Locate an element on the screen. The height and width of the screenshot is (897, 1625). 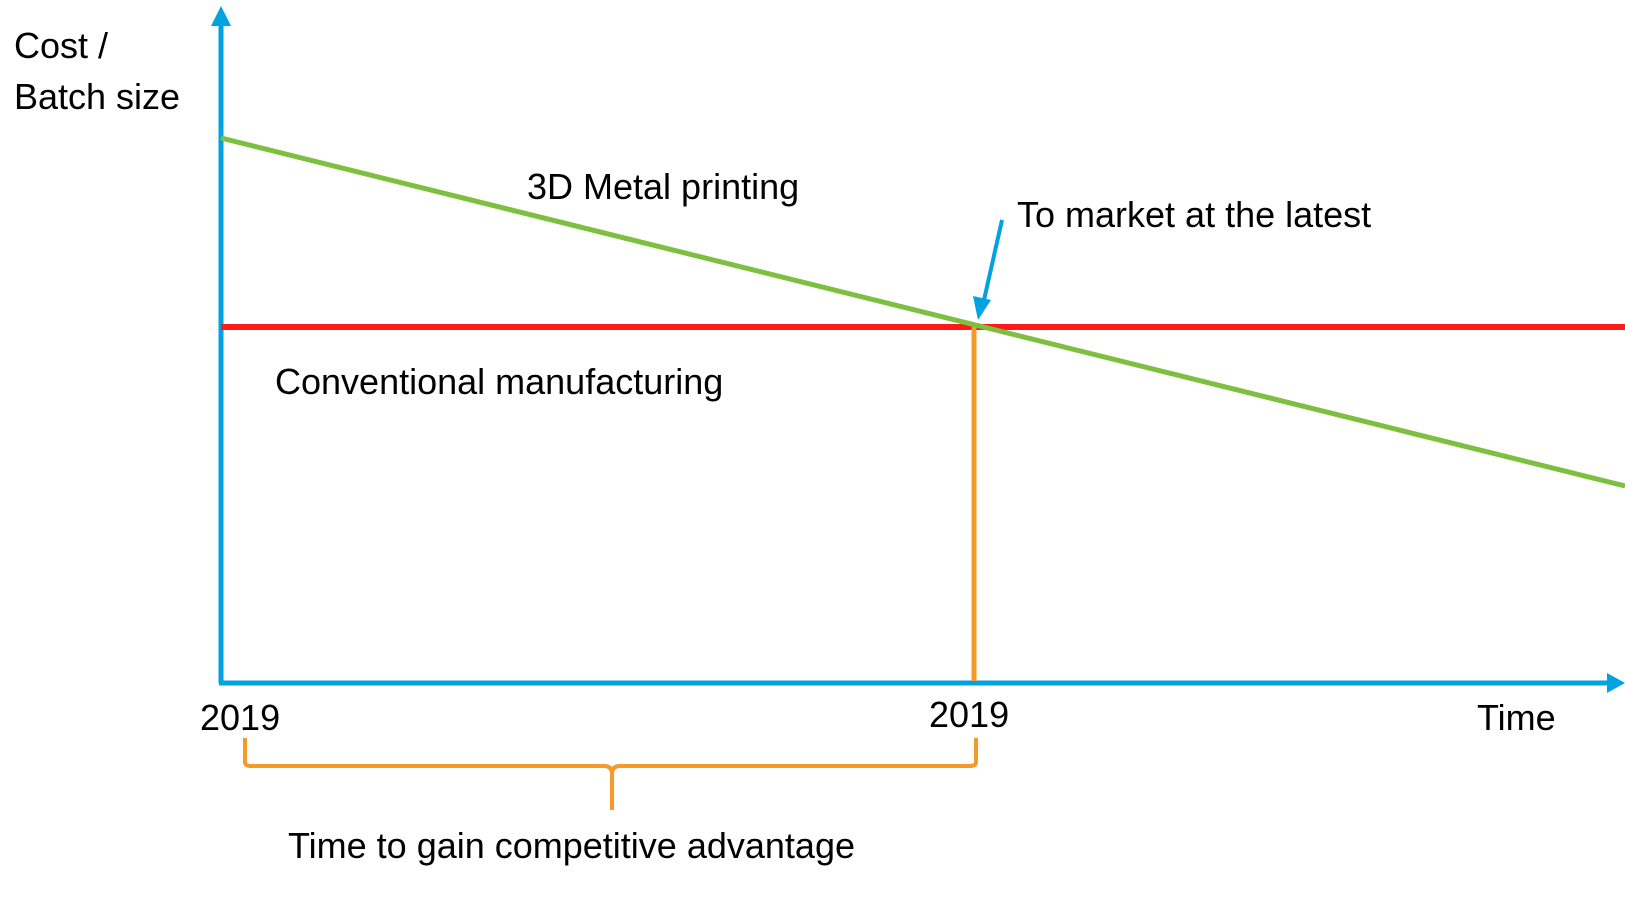
3d-metal-printing-label: 3D Metal printing is located at coordinates (663, 186).